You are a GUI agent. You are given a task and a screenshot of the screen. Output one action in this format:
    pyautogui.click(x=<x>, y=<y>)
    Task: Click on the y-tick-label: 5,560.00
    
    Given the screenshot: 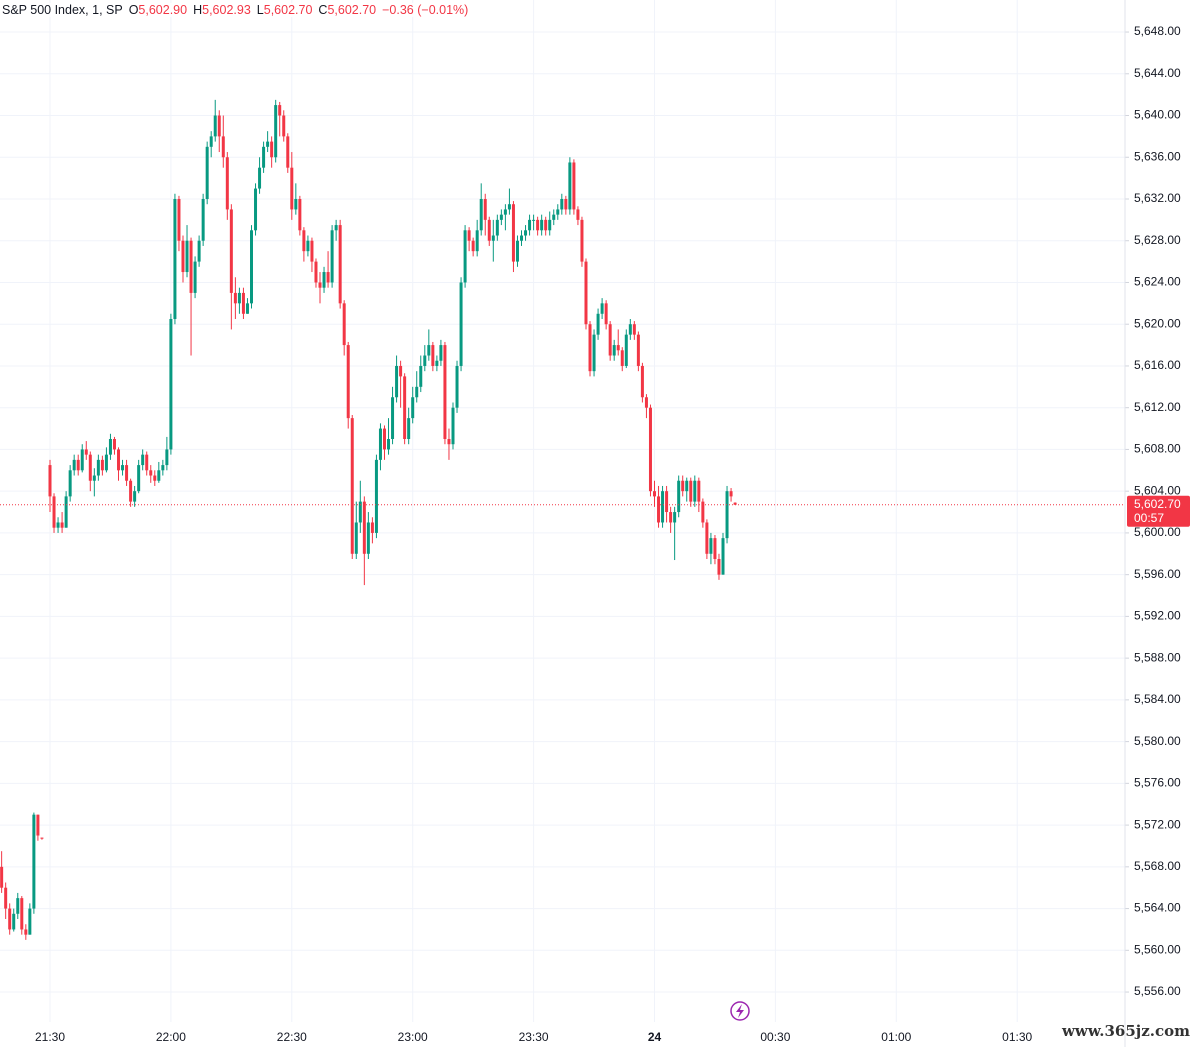 What is the action you would take?
    pyautogui.click(x=1157, y=949)
    